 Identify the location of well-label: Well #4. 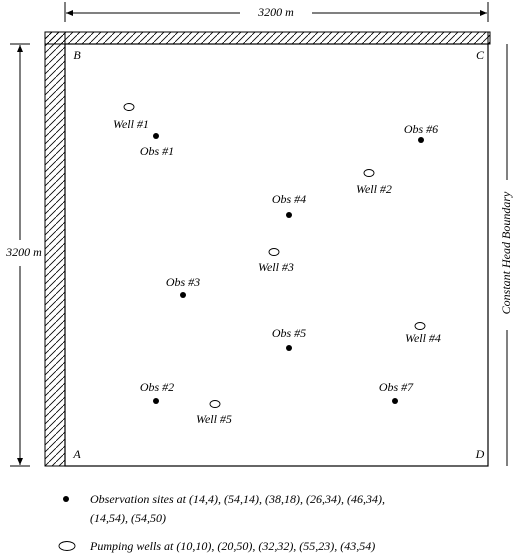
(423, 338).